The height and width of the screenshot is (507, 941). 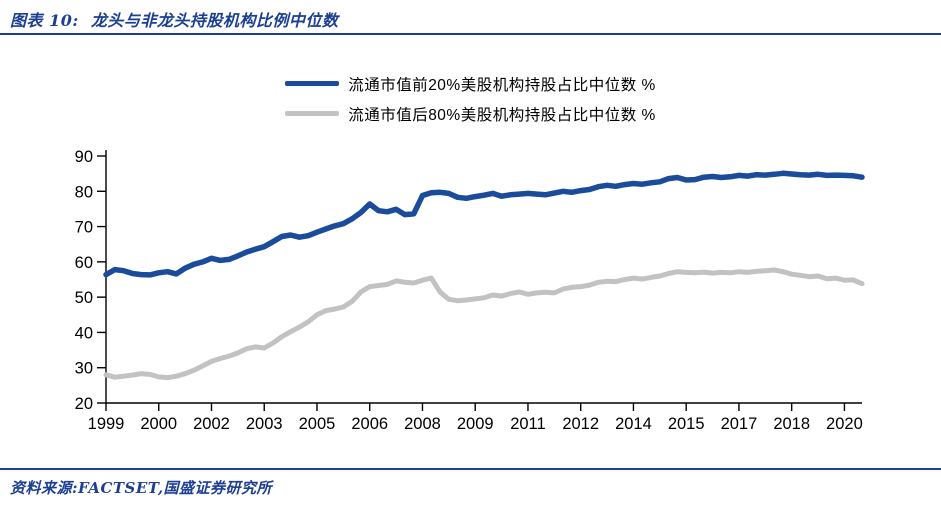 What do you see at coordinates (633, 424) in the screenshot?
I see `x-tick-label: 2014` at bounding box center [633, 424].